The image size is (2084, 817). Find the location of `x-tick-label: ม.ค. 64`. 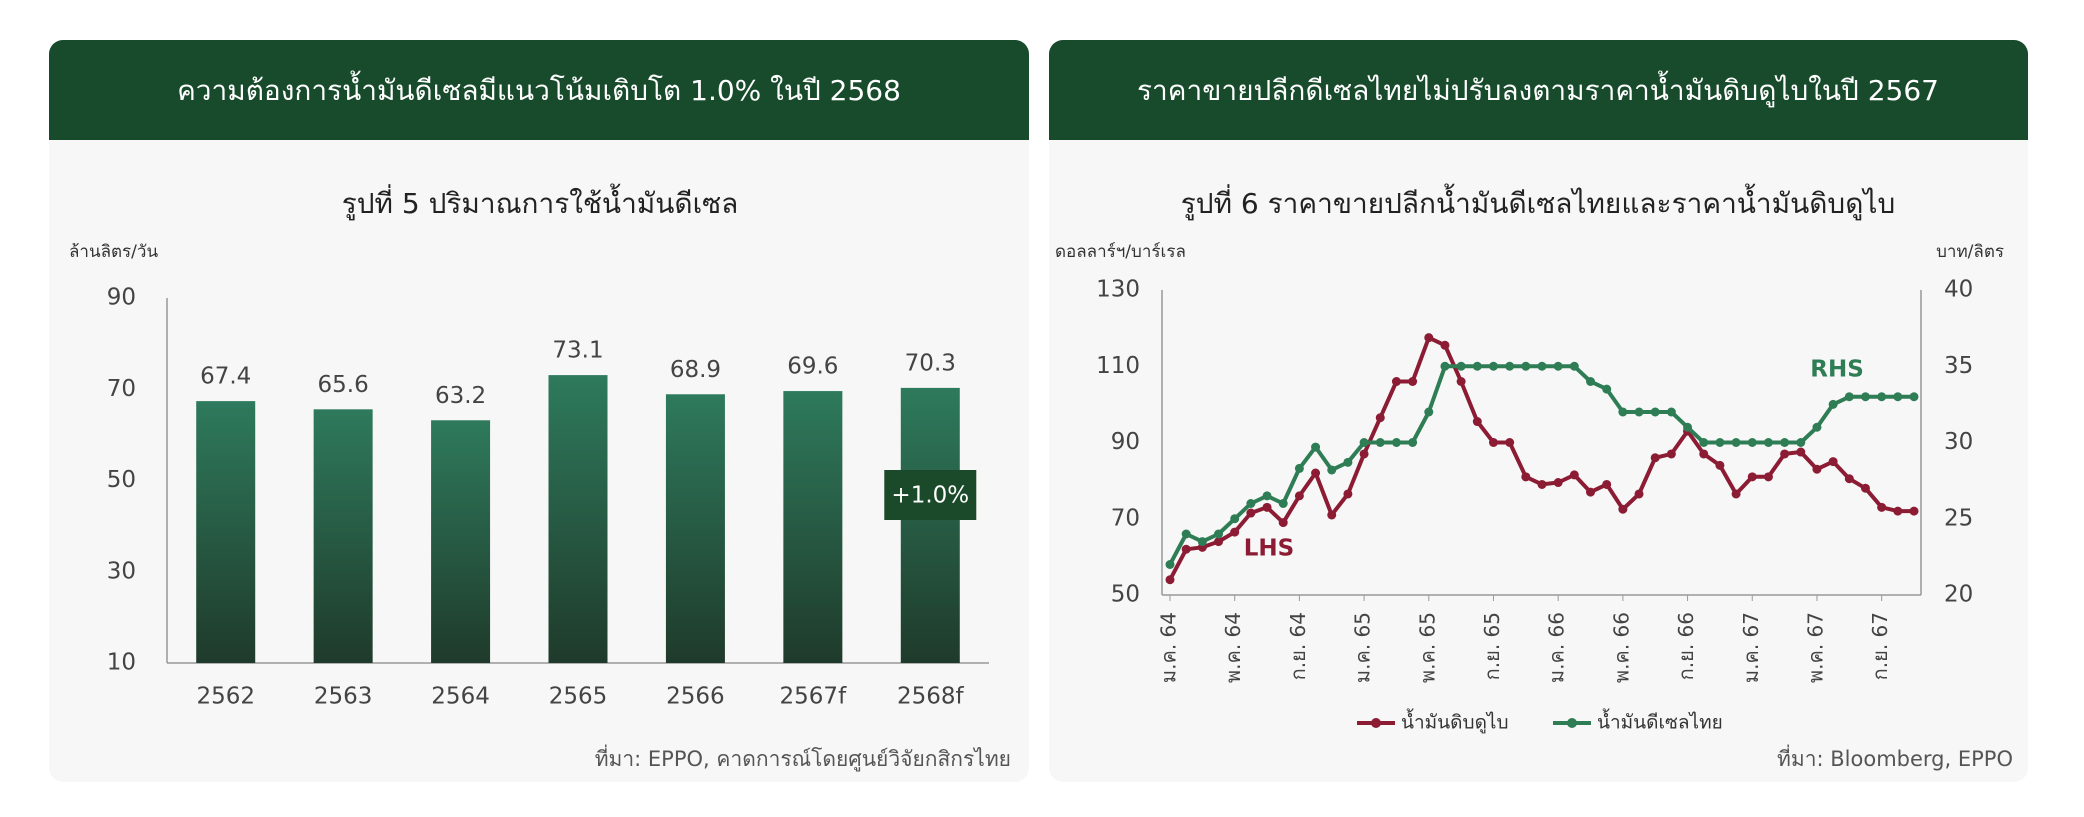

x-tick-label: ม.ค. 64 is located at coordinates (1169, 647).